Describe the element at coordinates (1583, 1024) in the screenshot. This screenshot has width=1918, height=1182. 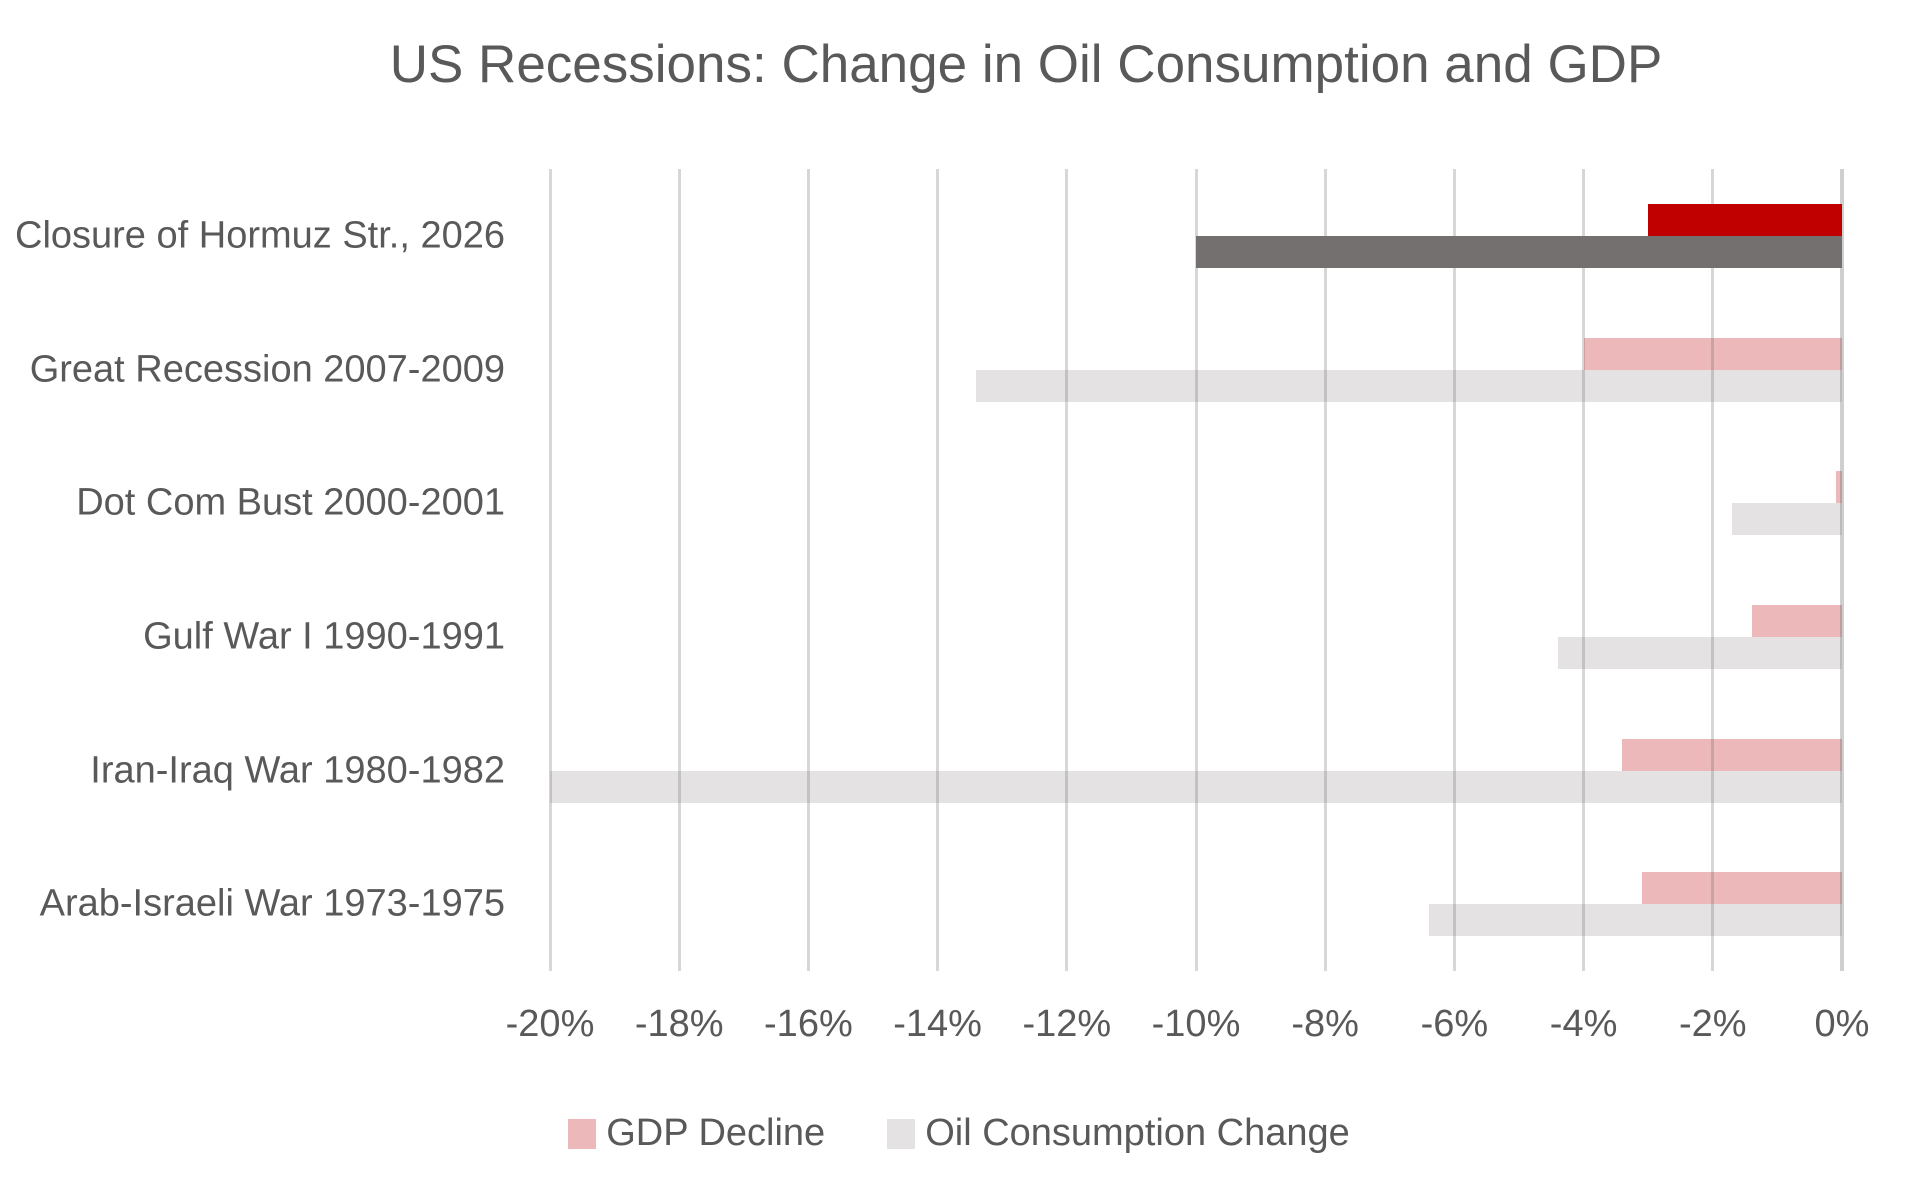
I see `axis-tick-label-8: -4%` at that location.